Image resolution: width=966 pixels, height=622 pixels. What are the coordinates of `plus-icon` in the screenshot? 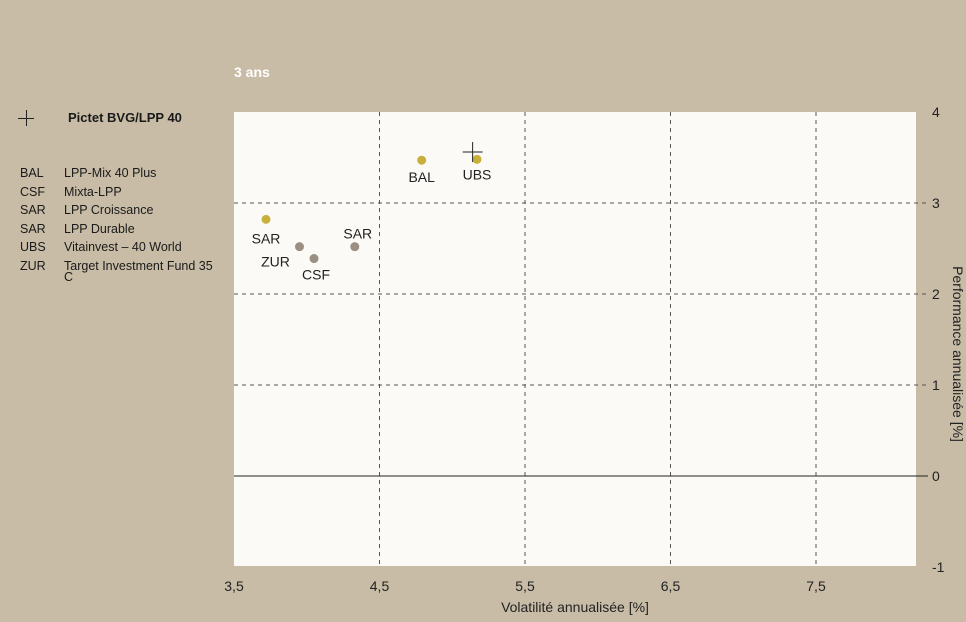 It's located at (26, 118).